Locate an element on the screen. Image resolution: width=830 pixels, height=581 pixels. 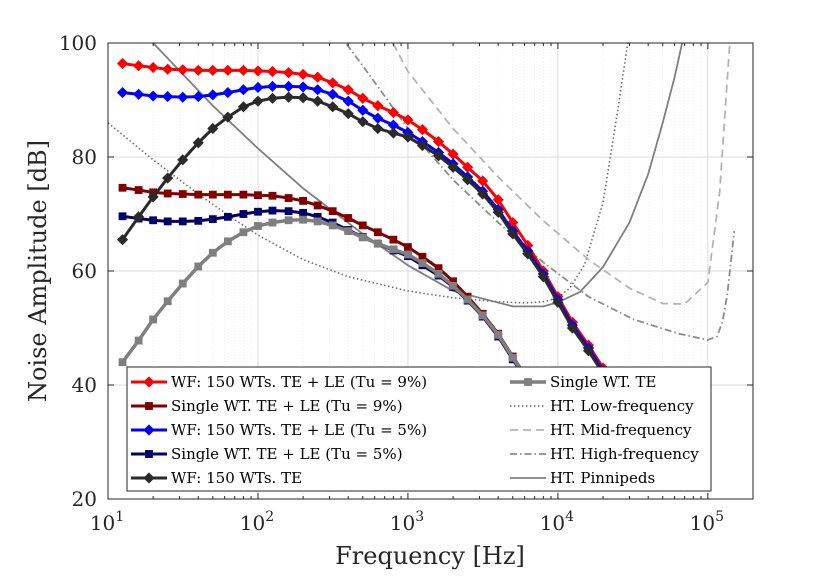
y-axis-label: Noise Amplitude [dB] is located at coordinates (38, 271).